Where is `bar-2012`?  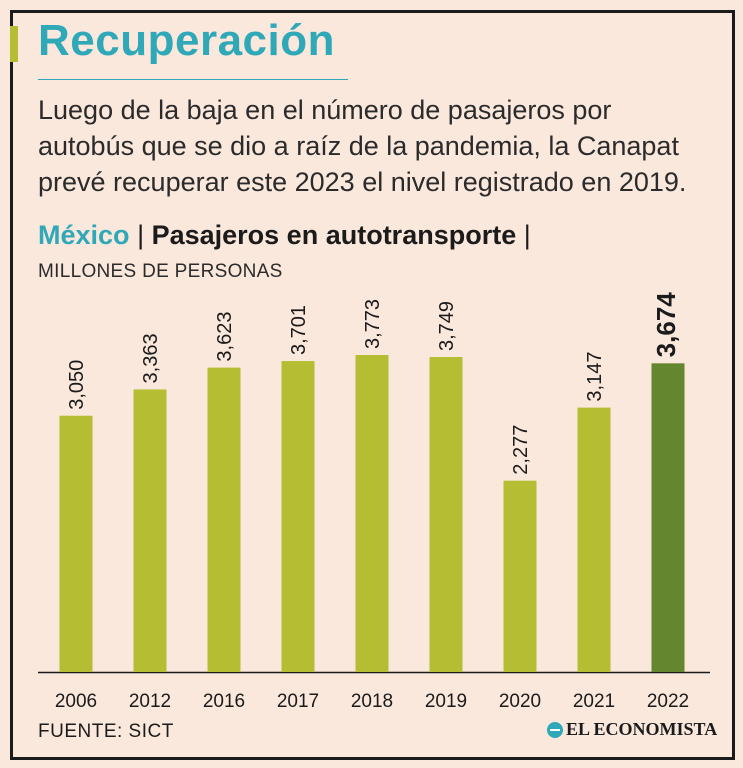
bar-2012 is located at coordinates (150, 530).